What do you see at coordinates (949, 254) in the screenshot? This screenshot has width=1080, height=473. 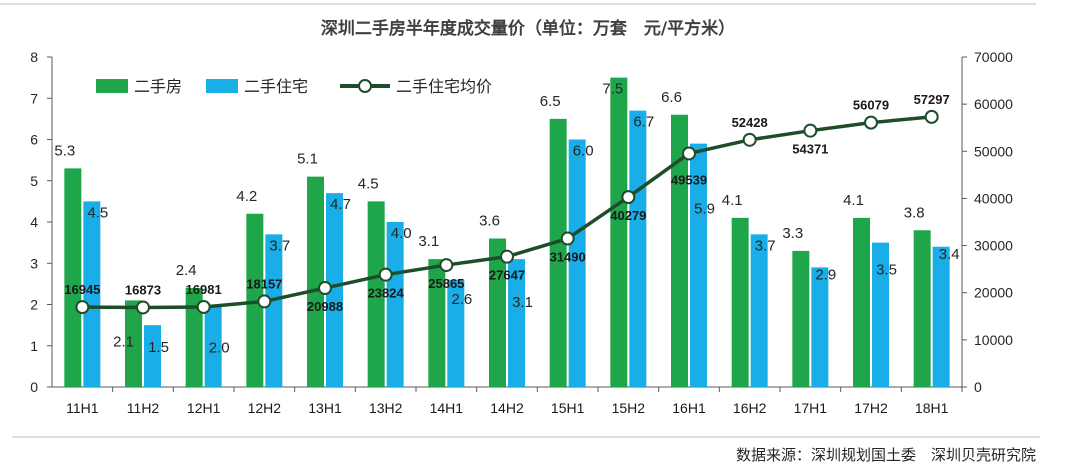 I see `bar-label-residential: 3.4` at bounding box center [949, 254].